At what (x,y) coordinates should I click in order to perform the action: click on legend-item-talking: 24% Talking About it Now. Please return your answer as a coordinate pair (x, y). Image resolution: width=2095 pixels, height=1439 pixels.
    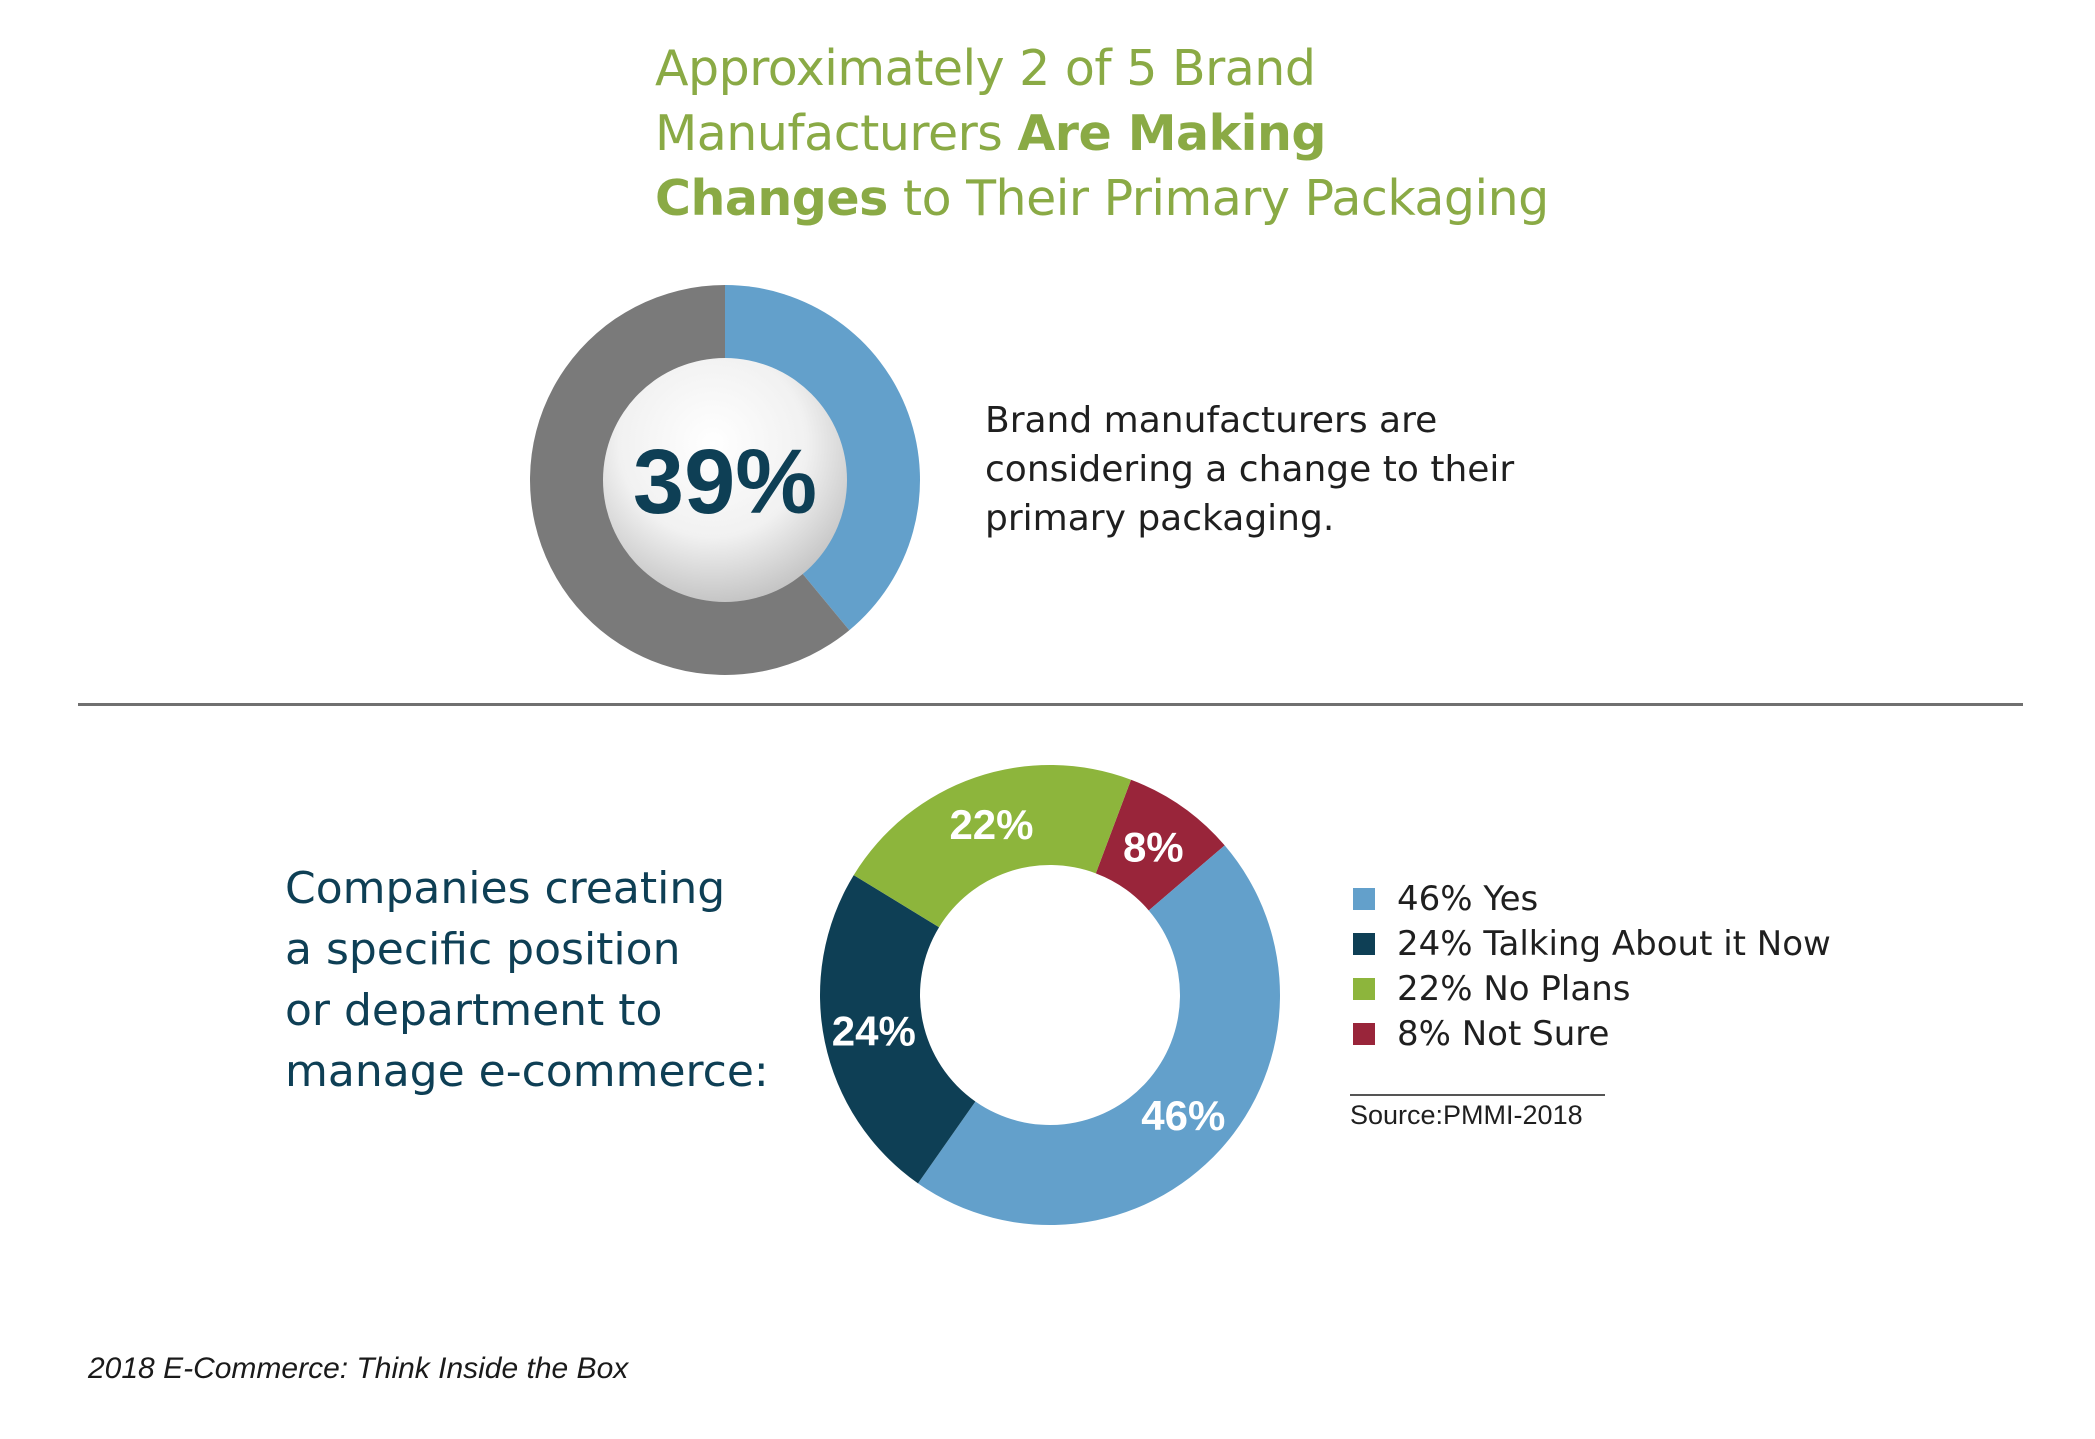
    Looking at the image, I should click on (1592, 943).